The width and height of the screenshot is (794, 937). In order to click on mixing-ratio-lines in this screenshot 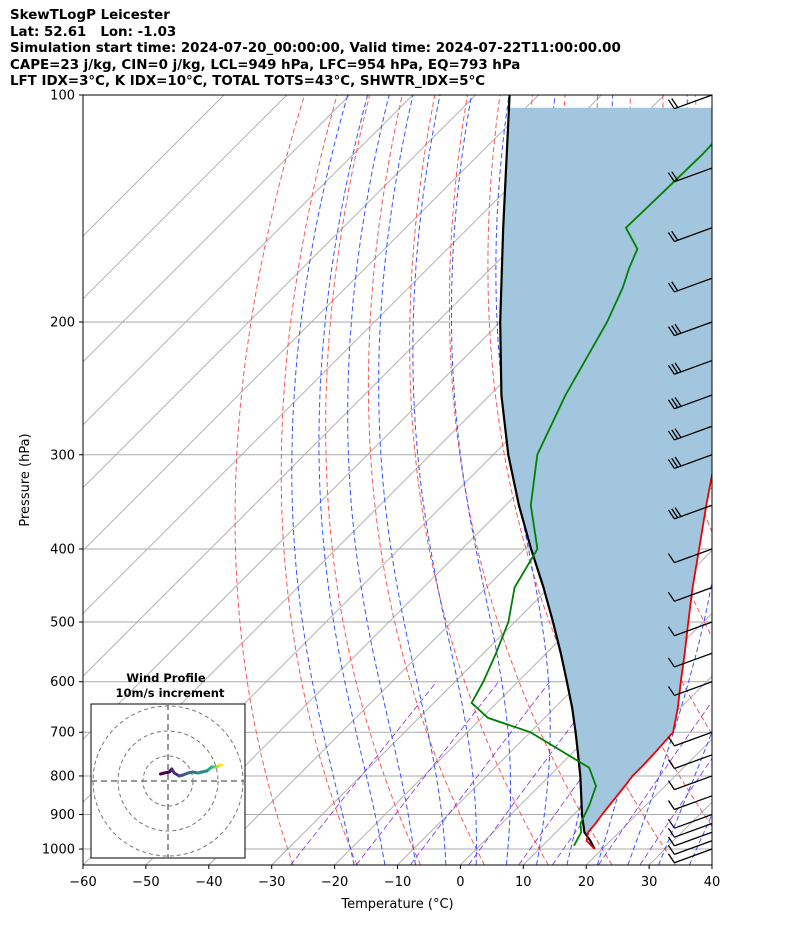, I will do `click(501, 773)`.